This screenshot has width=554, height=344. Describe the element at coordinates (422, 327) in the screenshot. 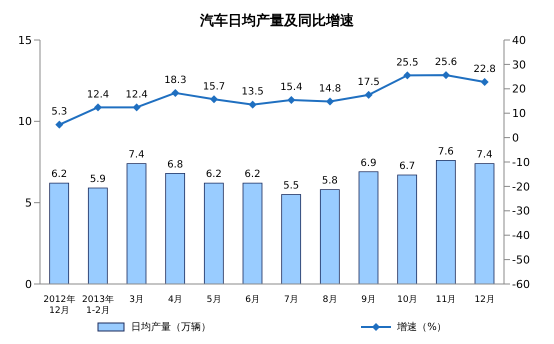

I see `legend-label: 增速（%）` at that location.